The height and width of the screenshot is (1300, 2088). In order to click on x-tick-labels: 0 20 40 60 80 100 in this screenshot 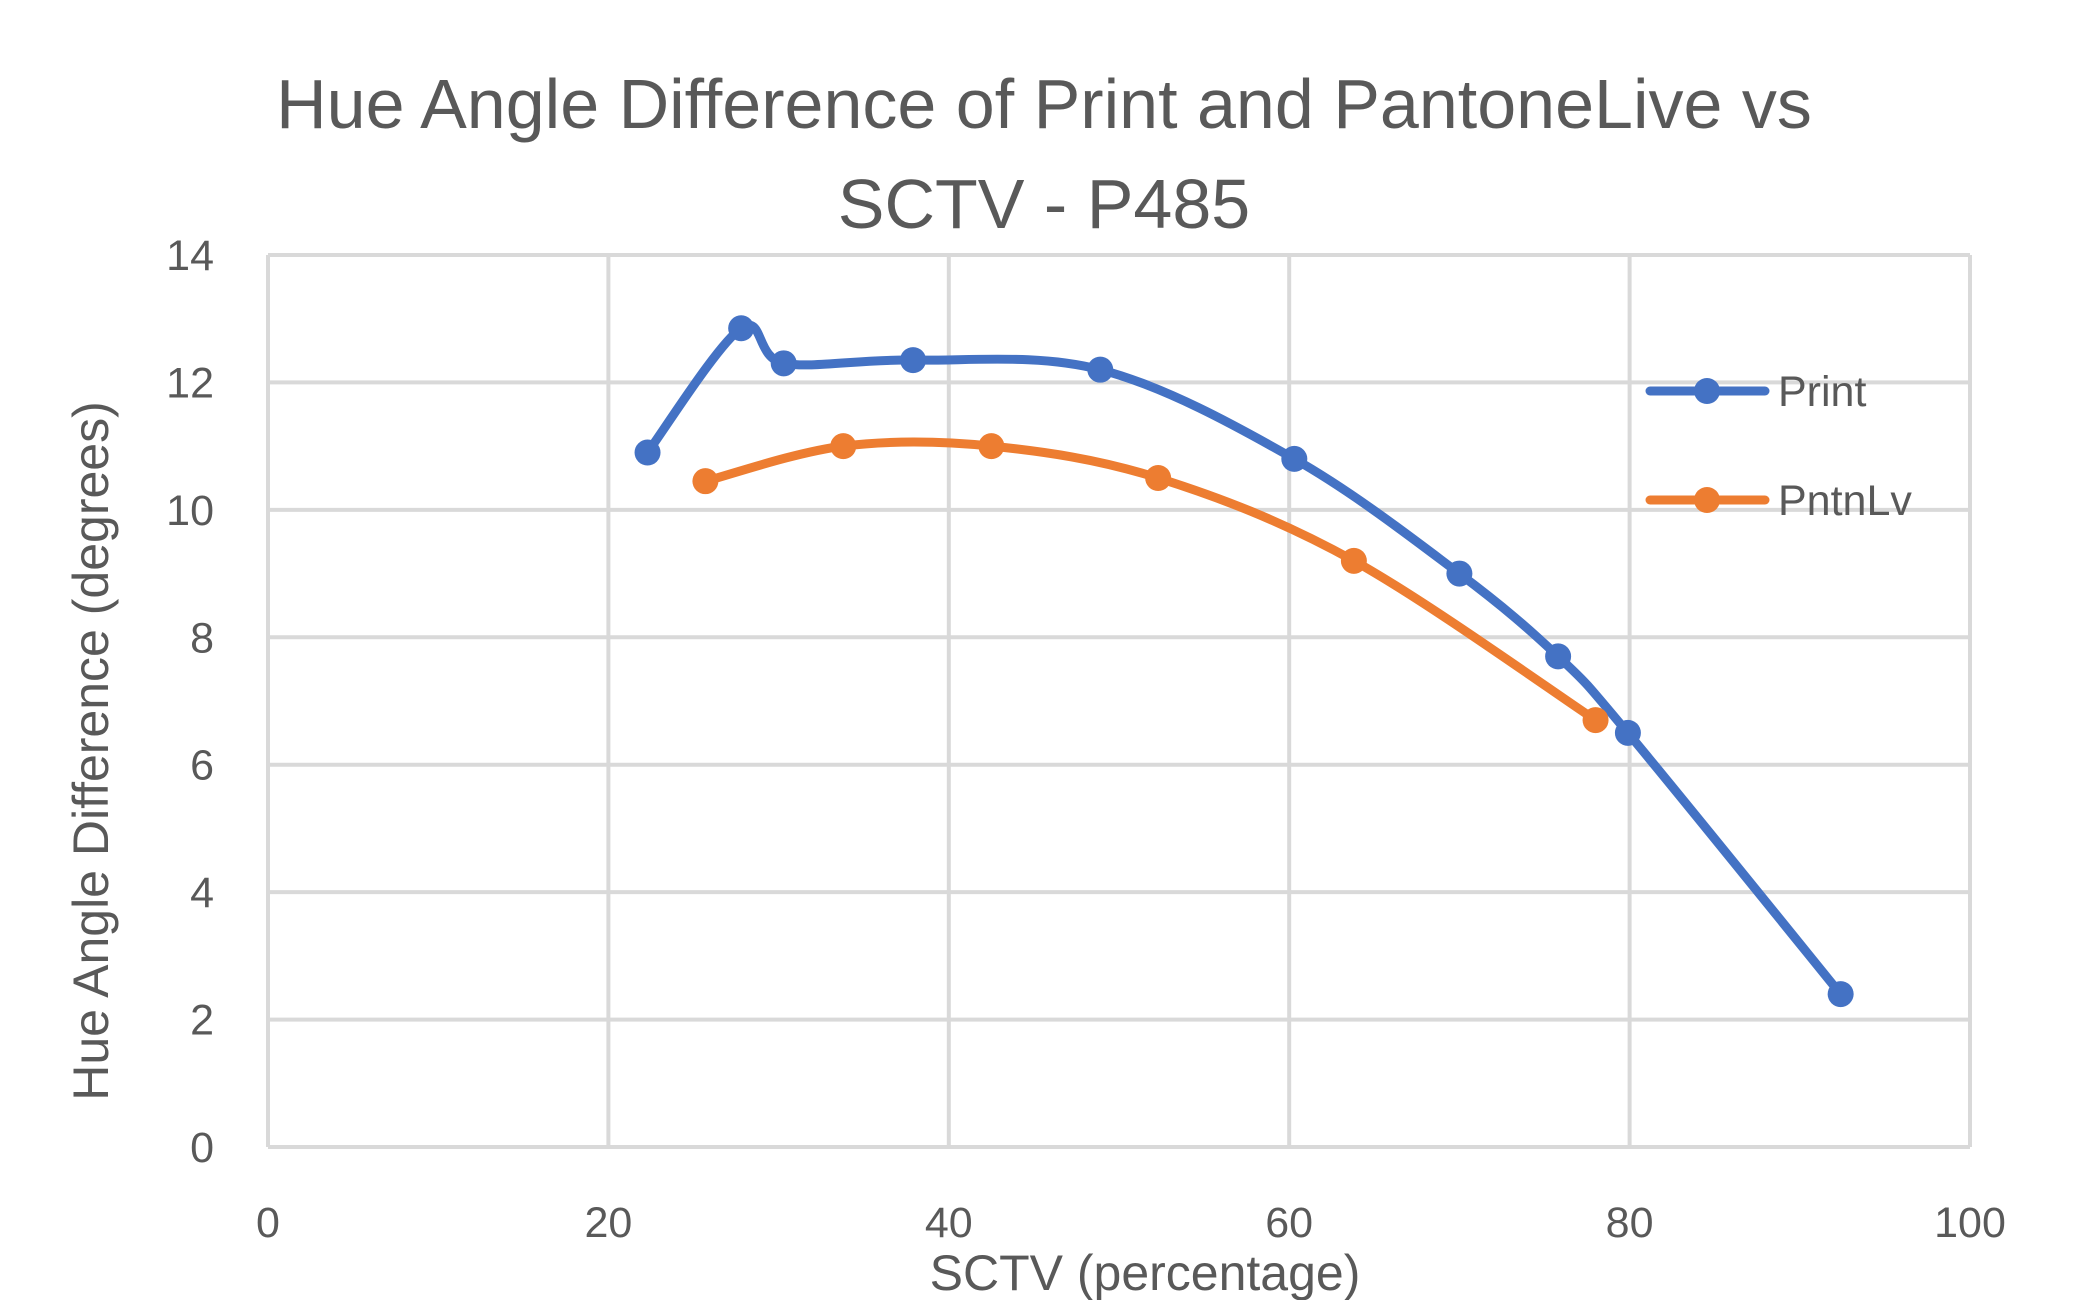, I will do `click(1131, 1223)`.